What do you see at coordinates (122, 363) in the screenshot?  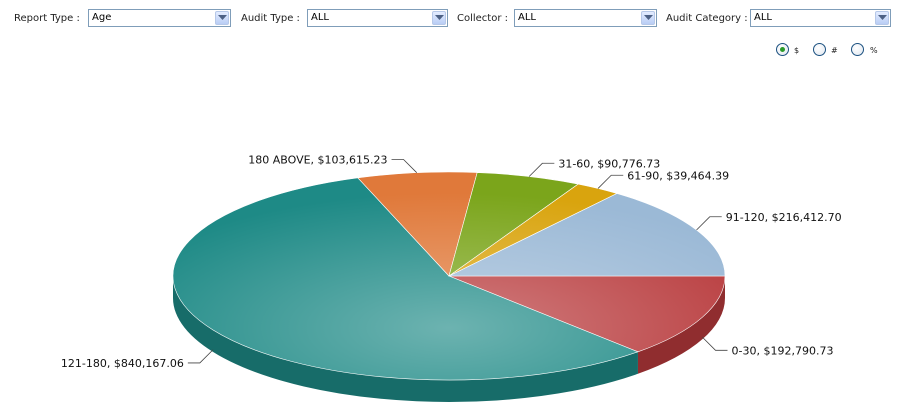 I see `slice-label: 121-180, $840,167.06` at bounding box center [122, 363].